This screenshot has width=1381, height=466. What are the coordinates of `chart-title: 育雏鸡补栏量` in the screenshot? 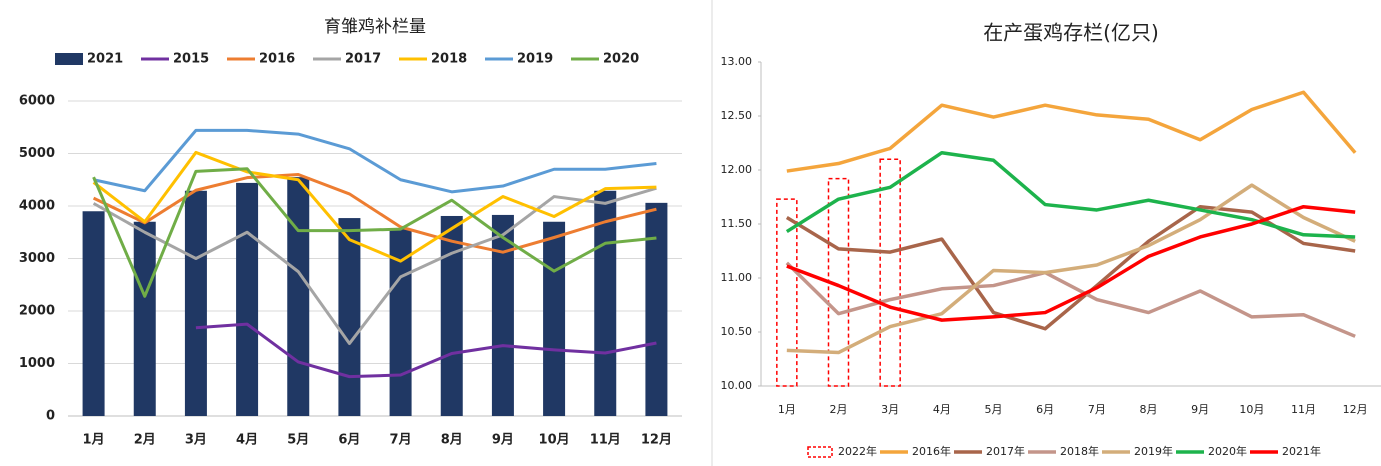 It's located at (375, 27).